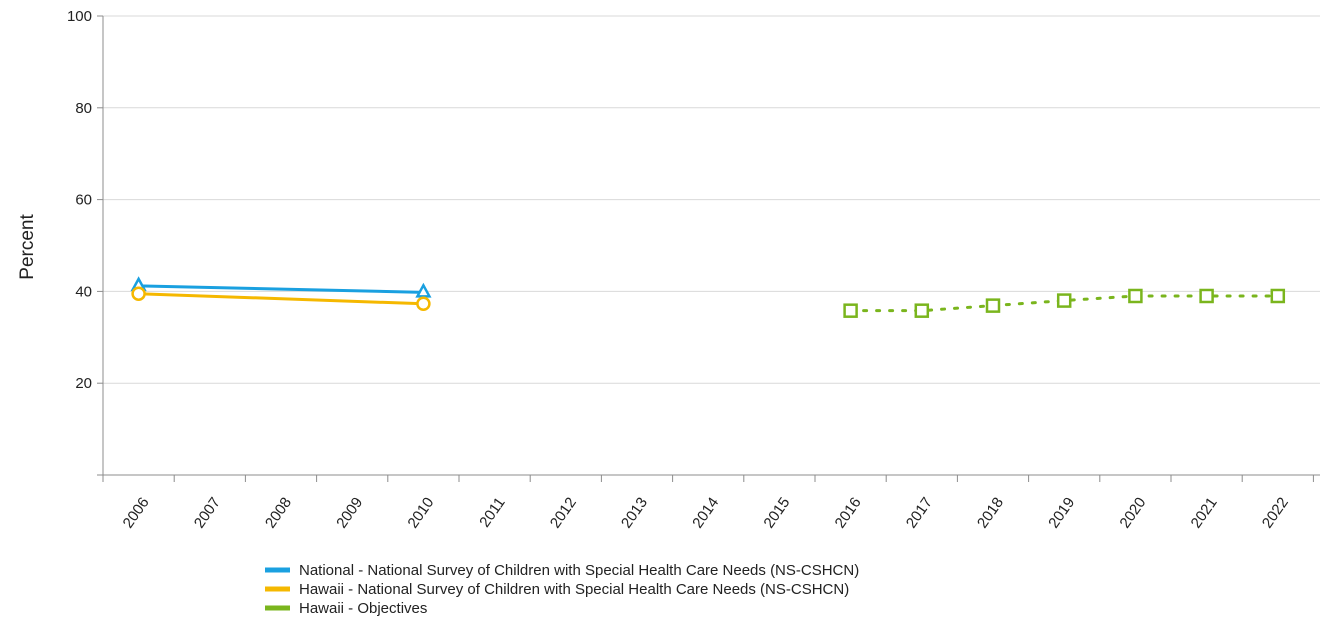 The width and height of the screenshot is (1320, 636). What do you see at coordinates (1275, 512) in the screenshot?
I see `x-tick-label: 2022` at bounding box center [1275, 512].